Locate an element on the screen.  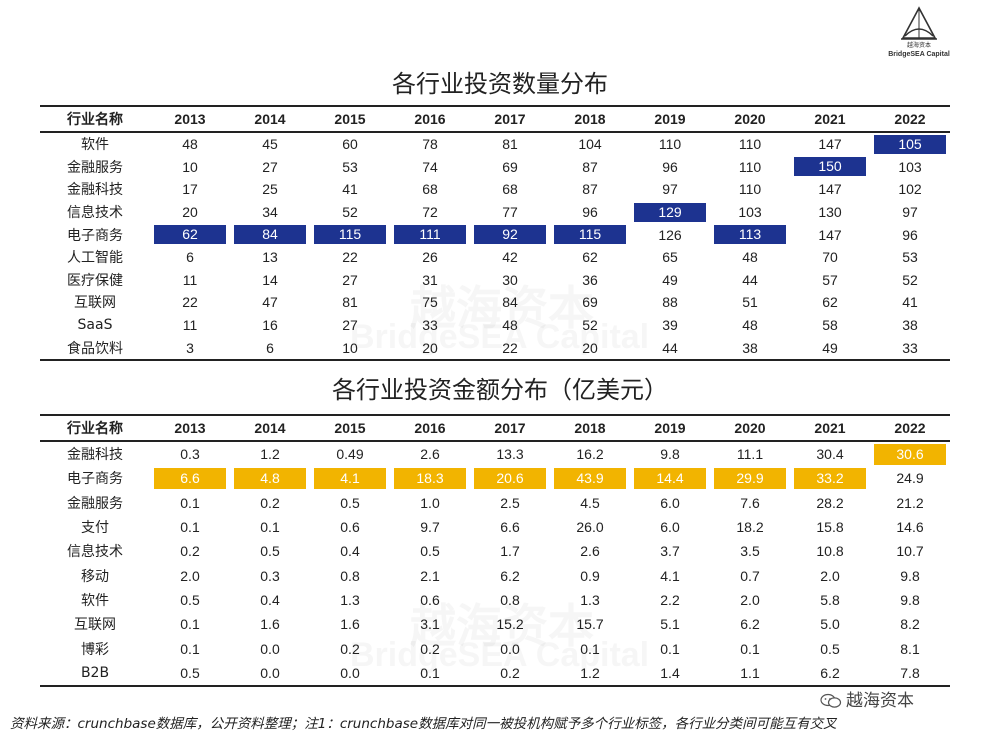
highlighted-value: 29.9 is located at coordinates (750, 478).